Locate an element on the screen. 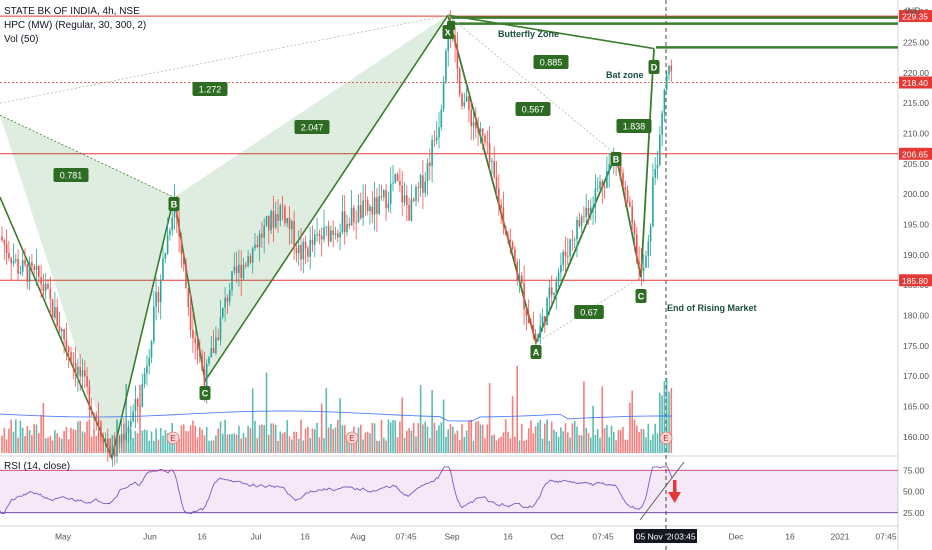  pattern-point-label: B is located at coordinates (174, 205).